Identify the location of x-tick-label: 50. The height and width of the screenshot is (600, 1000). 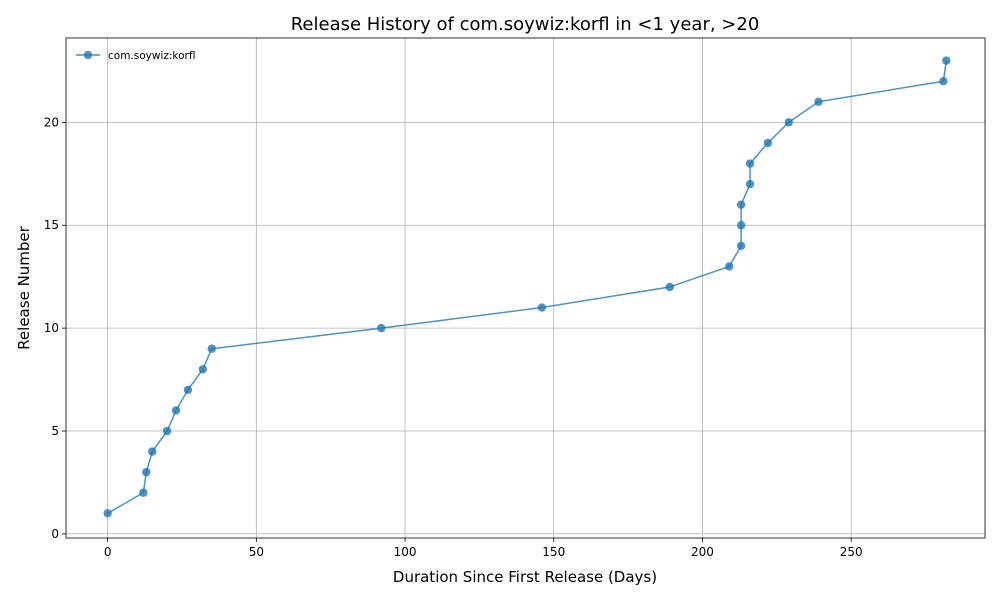
(256, 552).